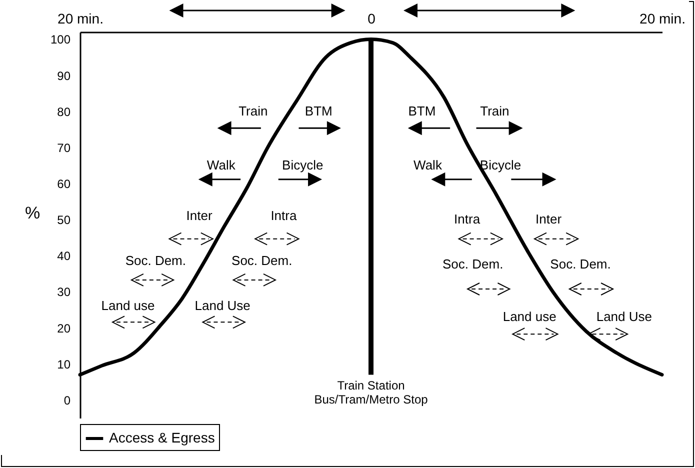 Image resolution: width=695 pixels, height=468 pixels. Describe the element at coordinates (60, 39) in the screenshot. I see `y-tick-label: 100` at that location.